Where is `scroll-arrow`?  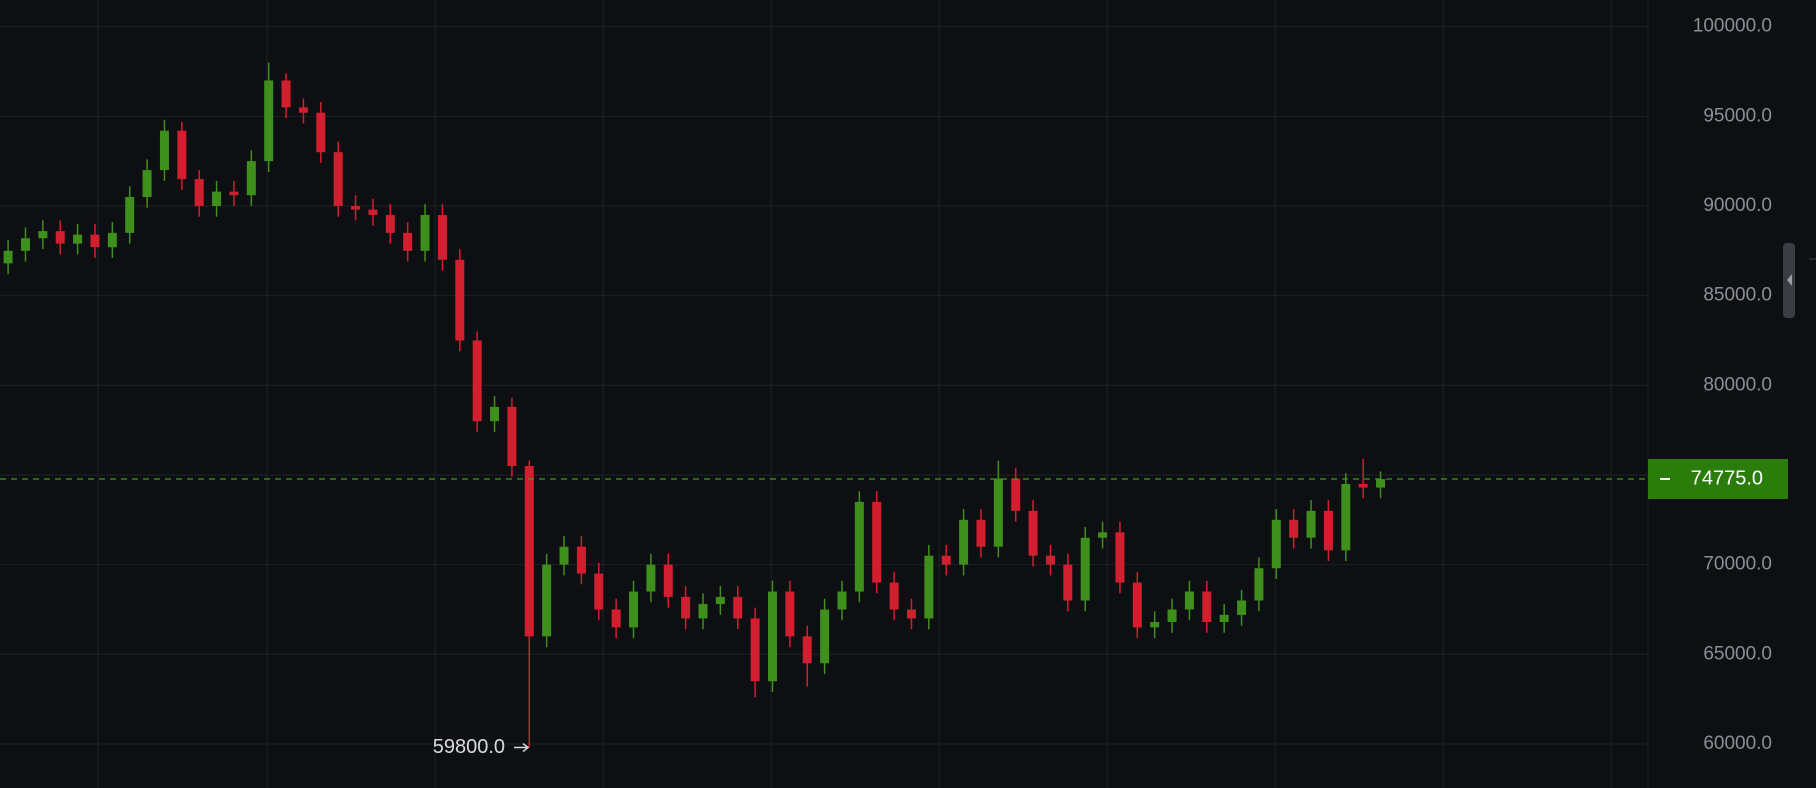
scroll-arrow is located at coordinates (1789, 280).